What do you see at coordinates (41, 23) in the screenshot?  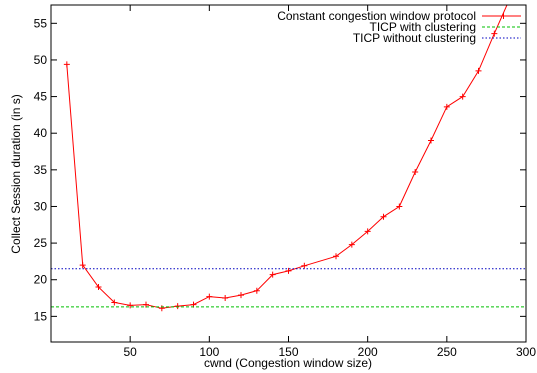 I see `y-tick-label: 55` at bounding box center [41, 23].